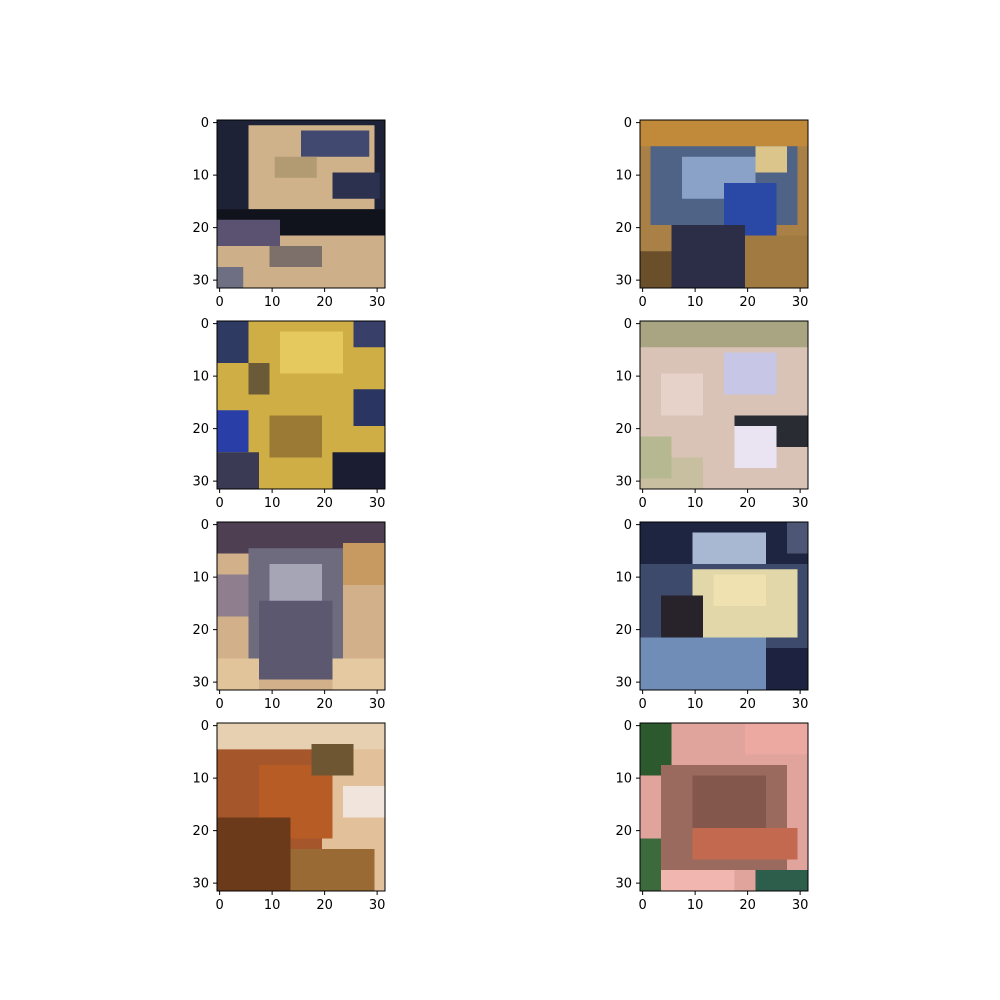 The height and width of the screenshot is (1000, 1000). I want to click on image-panel-3: 0 10 20 30 0 10 20 30, so click(289, 414).